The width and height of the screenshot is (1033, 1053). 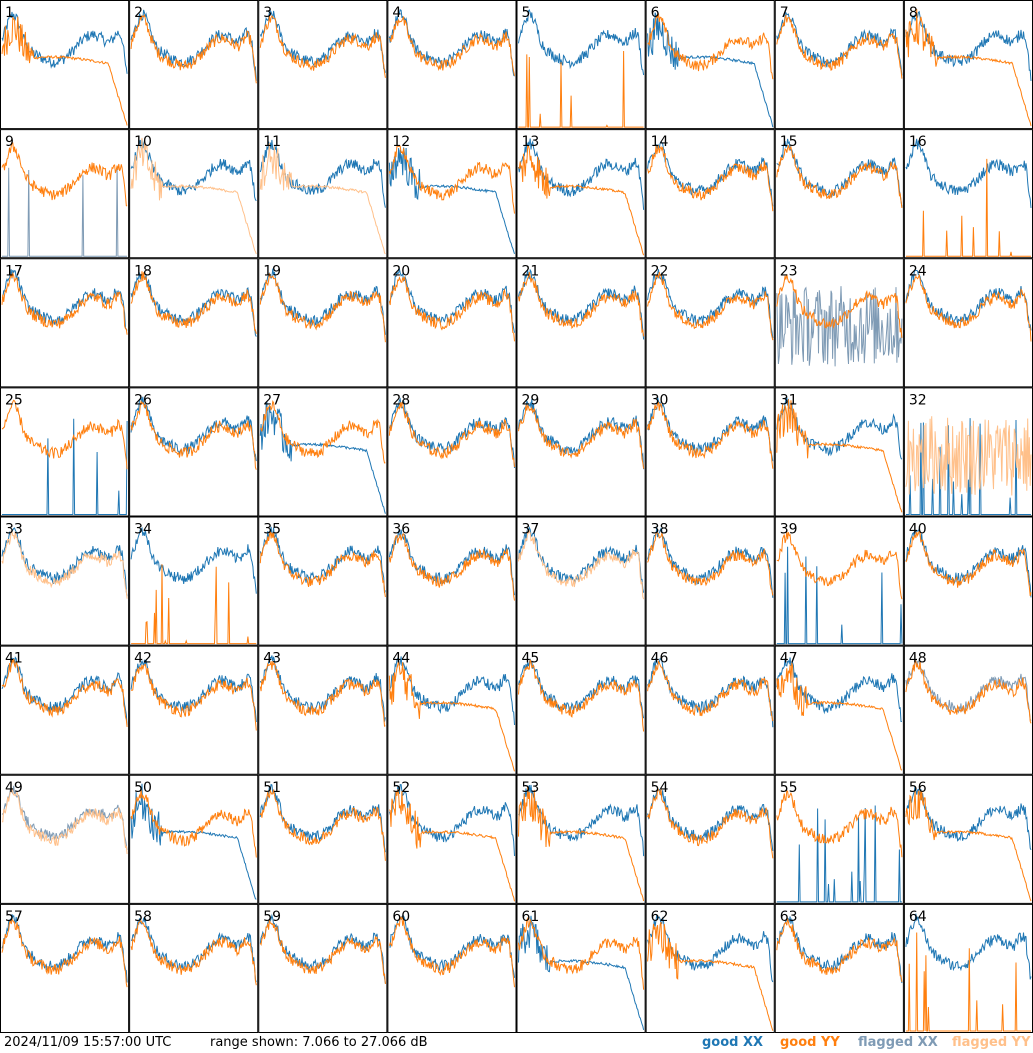 What do you see at coordinates (401, 530) in the screenshot?
I see `panel-label: 36` at bounding box center [401, 530].